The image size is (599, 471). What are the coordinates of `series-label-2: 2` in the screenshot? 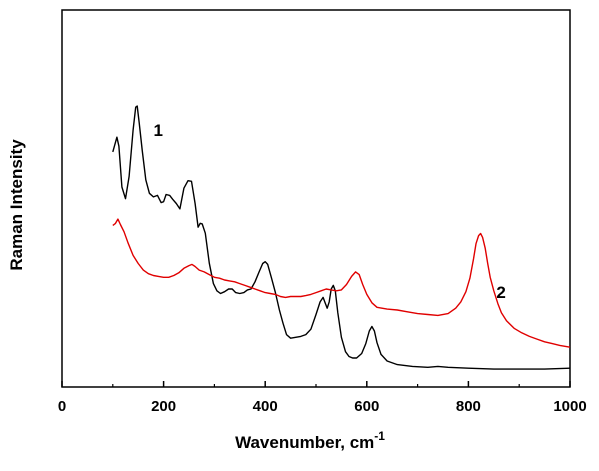 It's located at (500, 292).